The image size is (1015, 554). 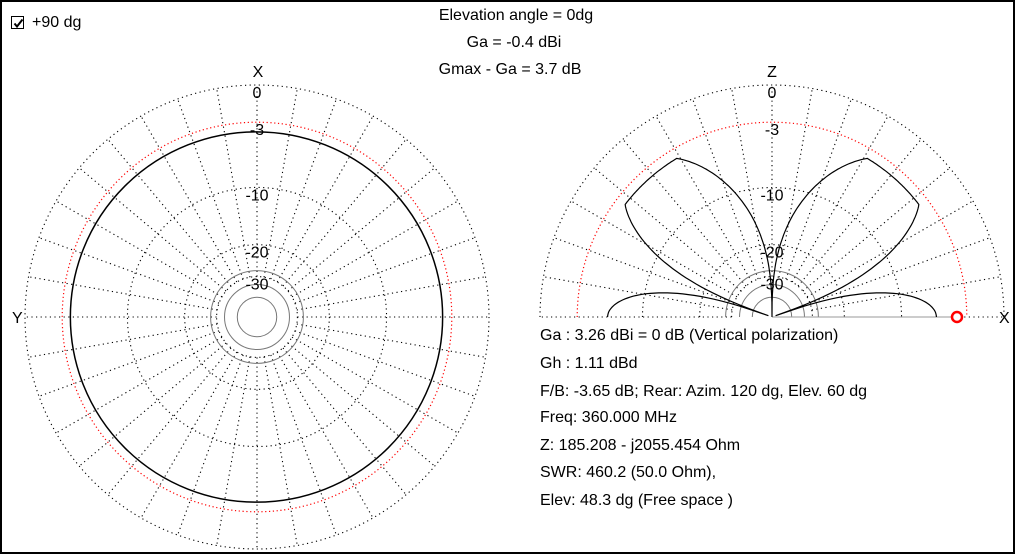 What do you see at coordinates (640, 445) in the screenshot?
I see `info-impedance: Z: 185.208 - j2055.454 Ohm` at bounding box center [640, 445].